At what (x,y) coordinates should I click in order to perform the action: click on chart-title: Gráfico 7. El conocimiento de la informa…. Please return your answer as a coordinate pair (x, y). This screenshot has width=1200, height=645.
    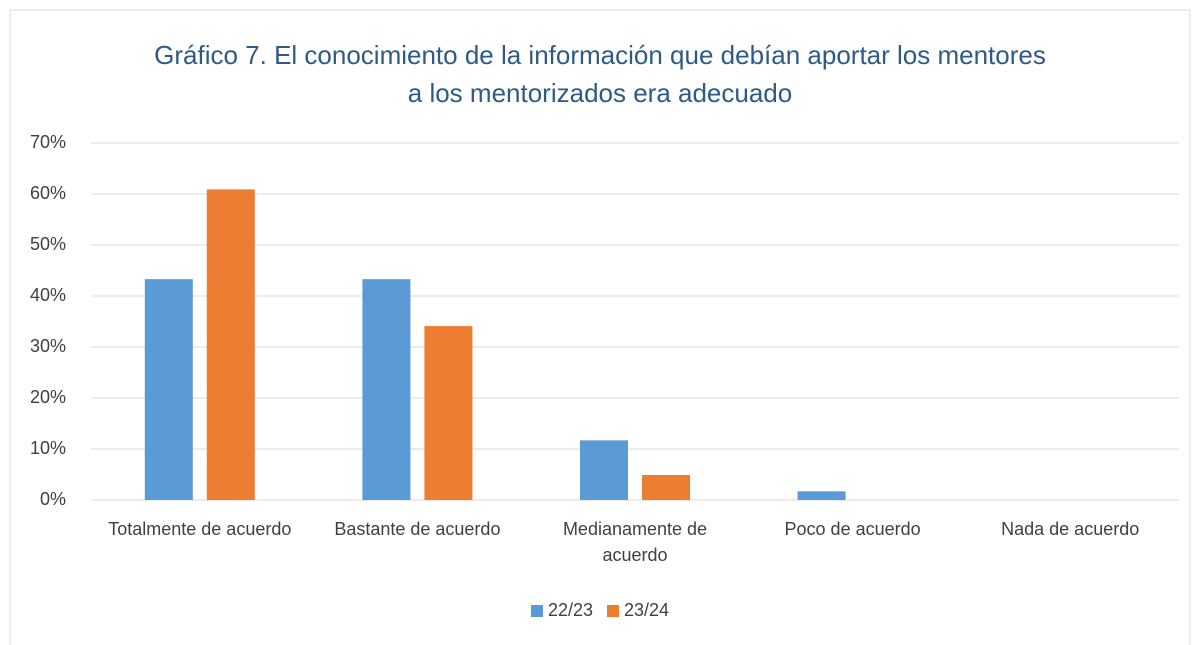
    Looking at the image, I should click on (600, 74).